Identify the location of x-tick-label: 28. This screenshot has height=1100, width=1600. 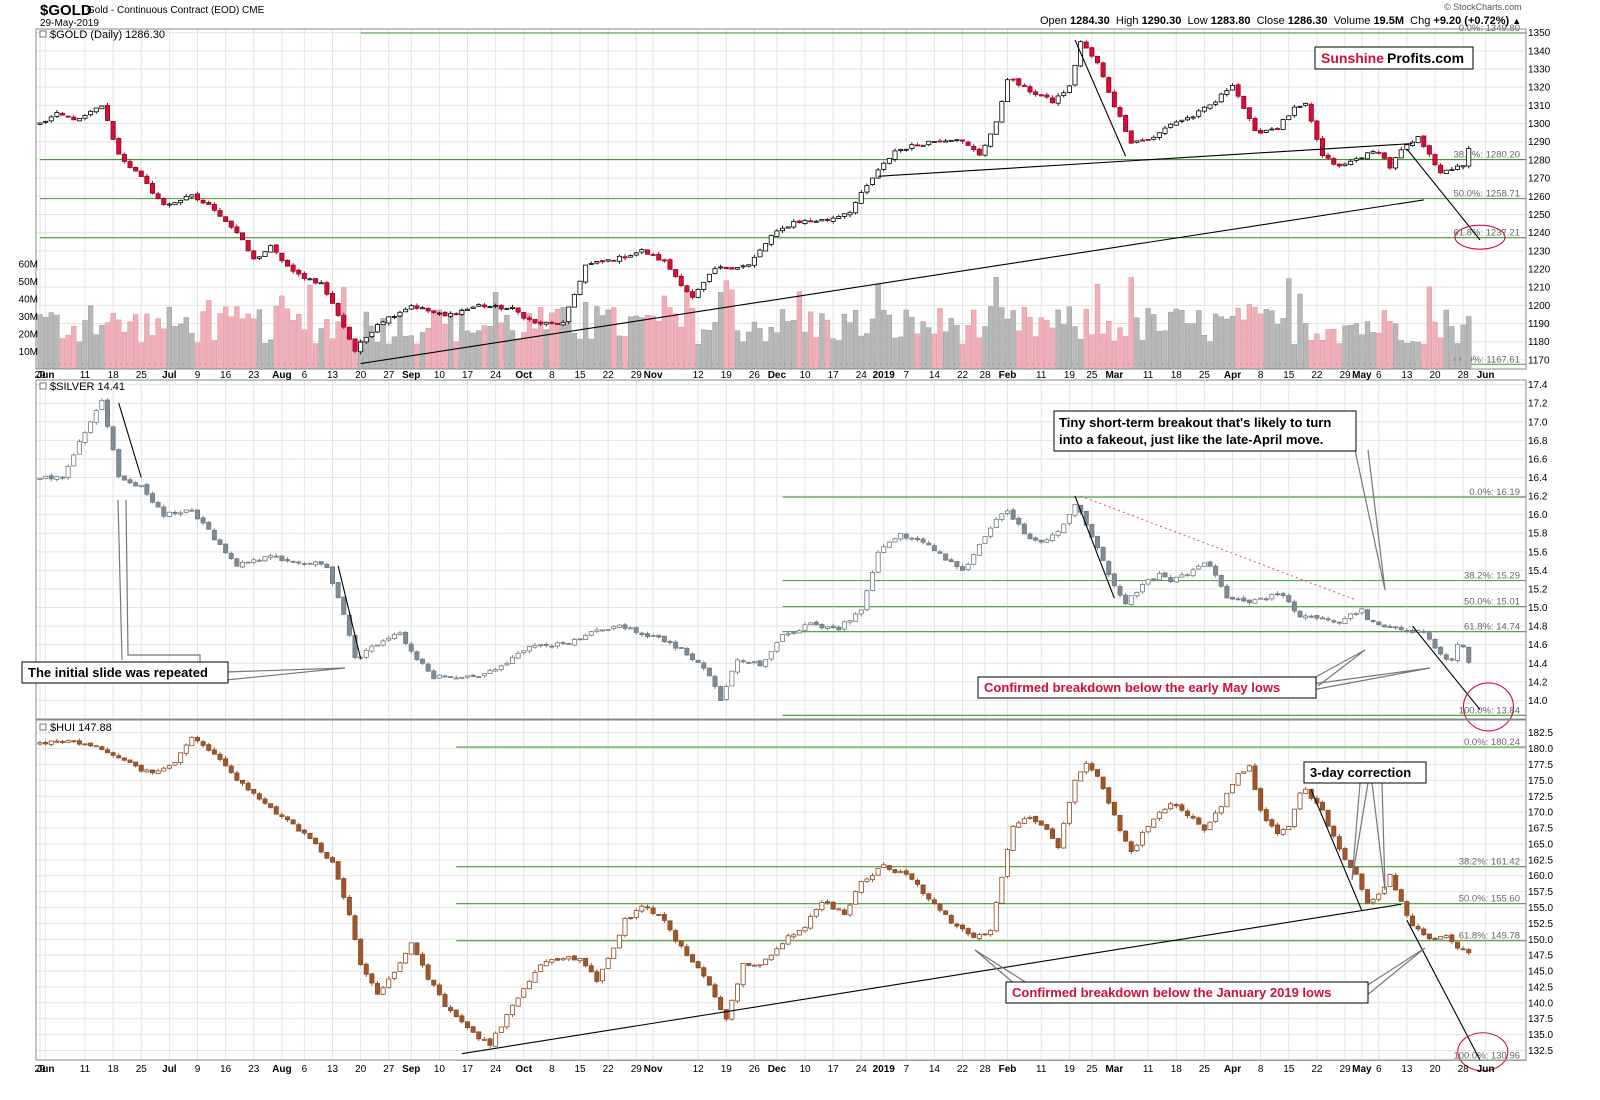
(985, 1069).